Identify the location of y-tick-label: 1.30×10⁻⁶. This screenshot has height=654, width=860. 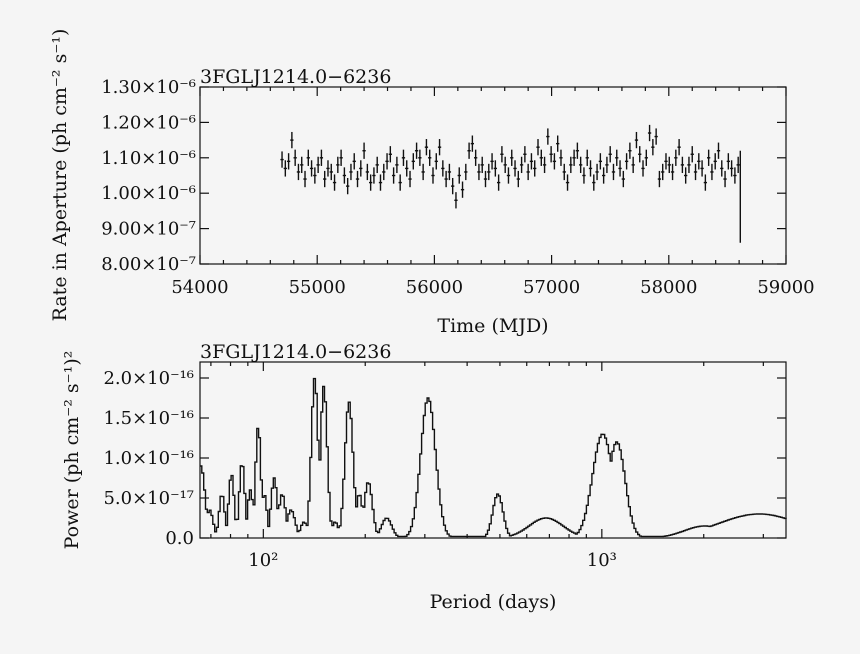
(148, 87).